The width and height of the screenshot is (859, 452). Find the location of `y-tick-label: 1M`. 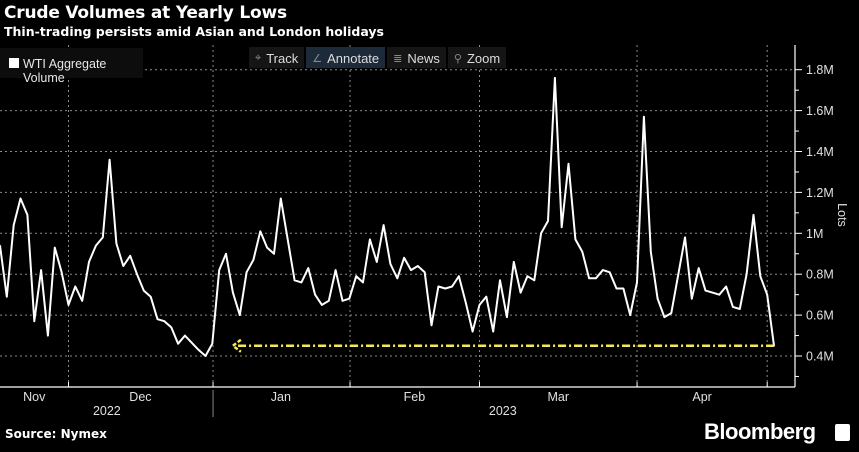

y-tick-label: 1M is located at coordinates (814, 234).